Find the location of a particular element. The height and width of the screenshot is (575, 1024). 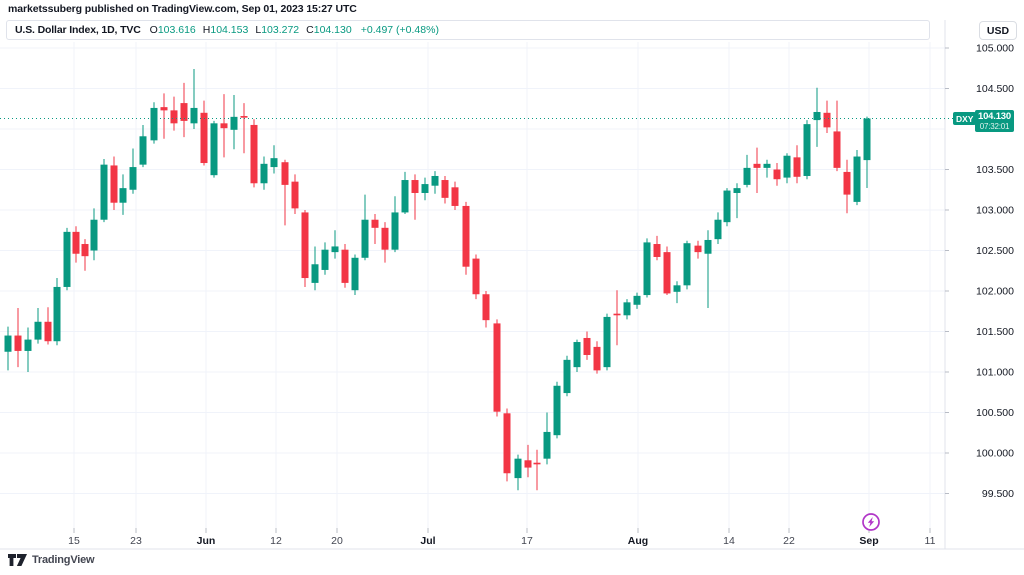

legend-close: C104.130 is located at coordinates (329, 30).